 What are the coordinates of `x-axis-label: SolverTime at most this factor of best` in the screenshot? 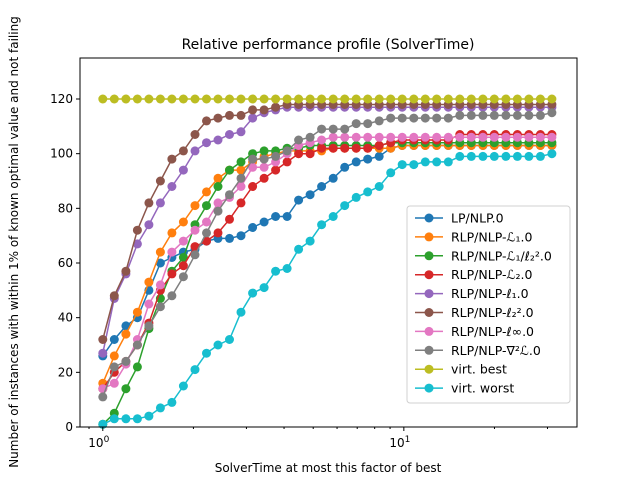 It's located at (328, 468).